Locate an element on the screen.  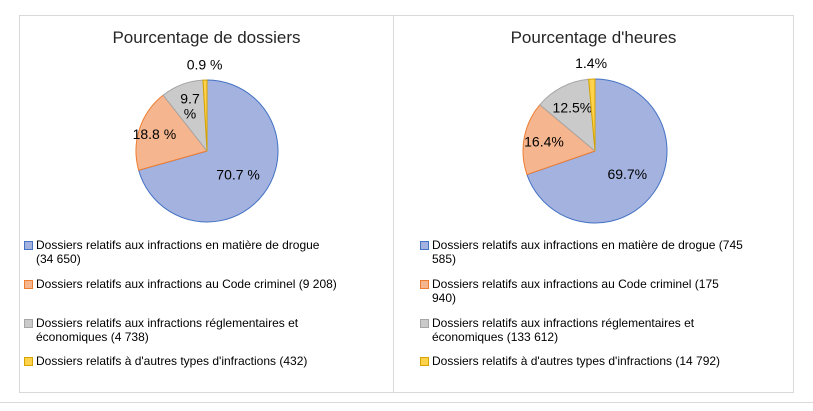
pie-slice-label-1: 16.4% is located at coordinates (544, 142).